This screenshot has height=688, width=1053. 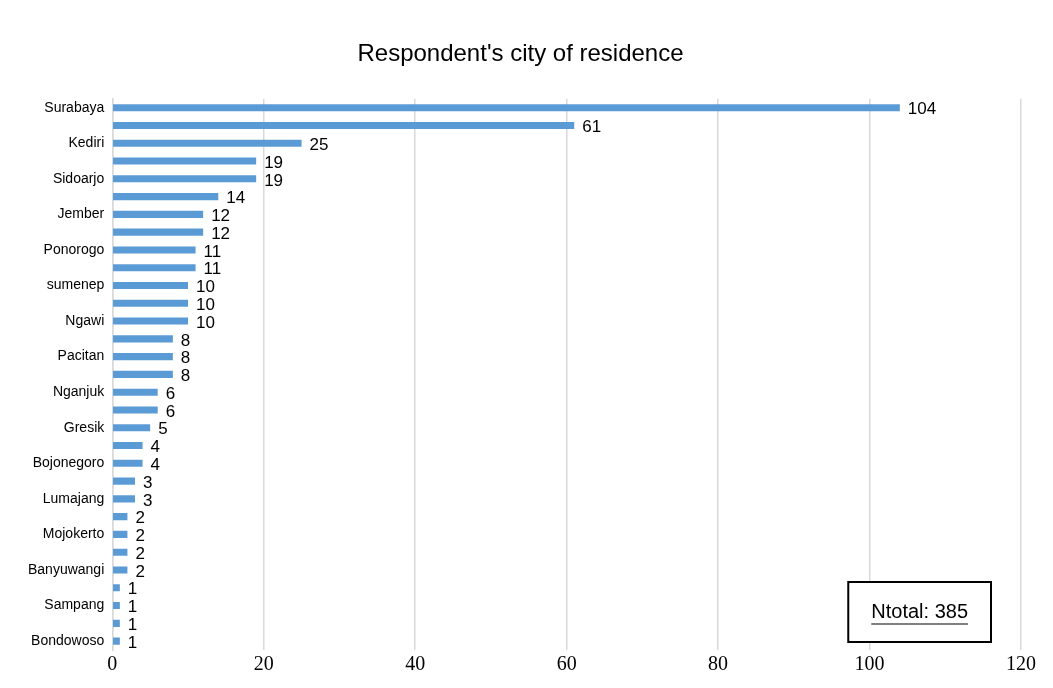 What do you see at coordinates (592, 127) in the screenshot?
I see `data-label: 61` at bounding box center [592, 127].